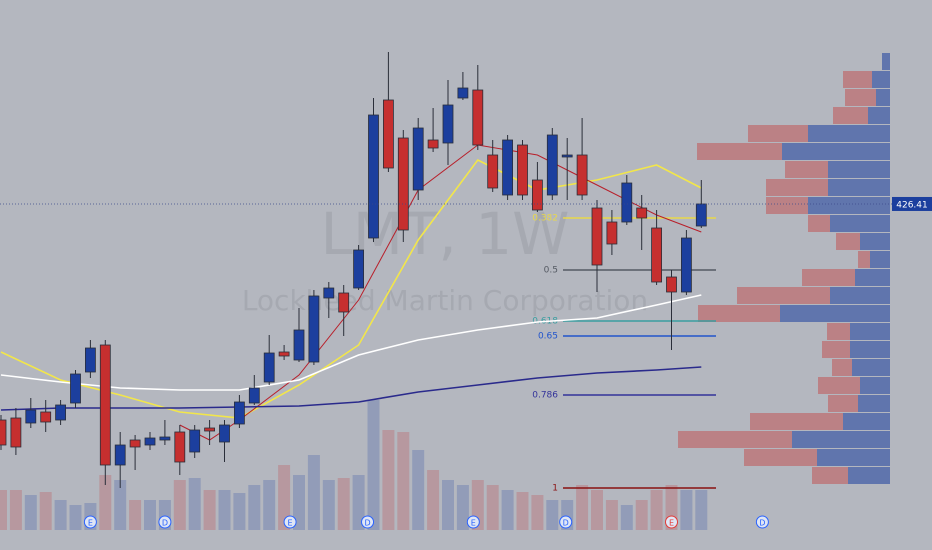 This screenshot has width=932, height=550. I want to click on last-price-label: 426.41, so click(912, 205).